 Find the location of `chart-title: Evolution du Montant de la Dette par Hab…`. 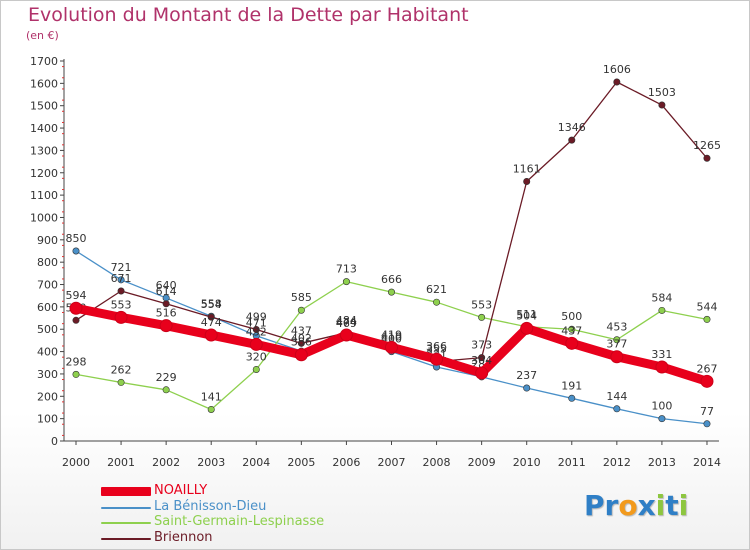

chart-title: Evolution du Montant de la Dette par Hab… is located at coordinates (248, 15).